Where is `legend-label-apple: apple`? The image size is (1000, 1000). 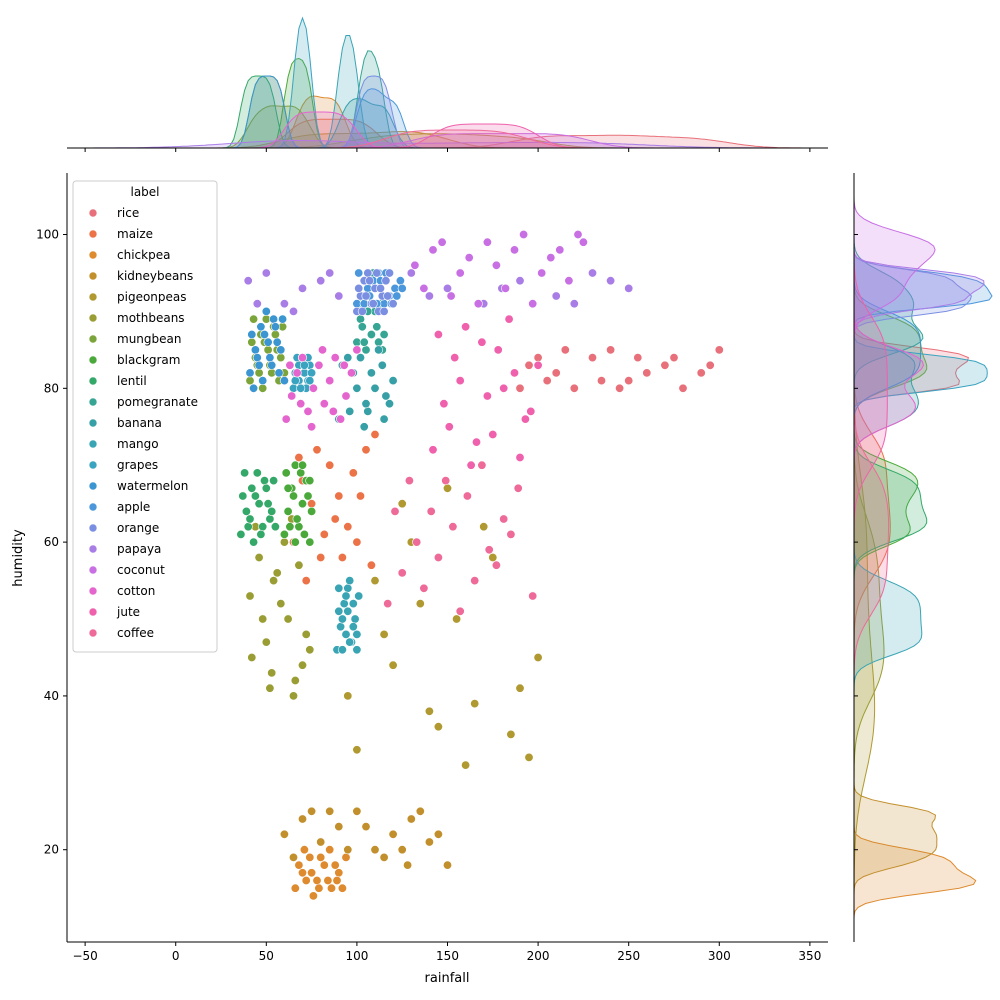 legend-label-apple: apple is located at coordinates (133, 507).